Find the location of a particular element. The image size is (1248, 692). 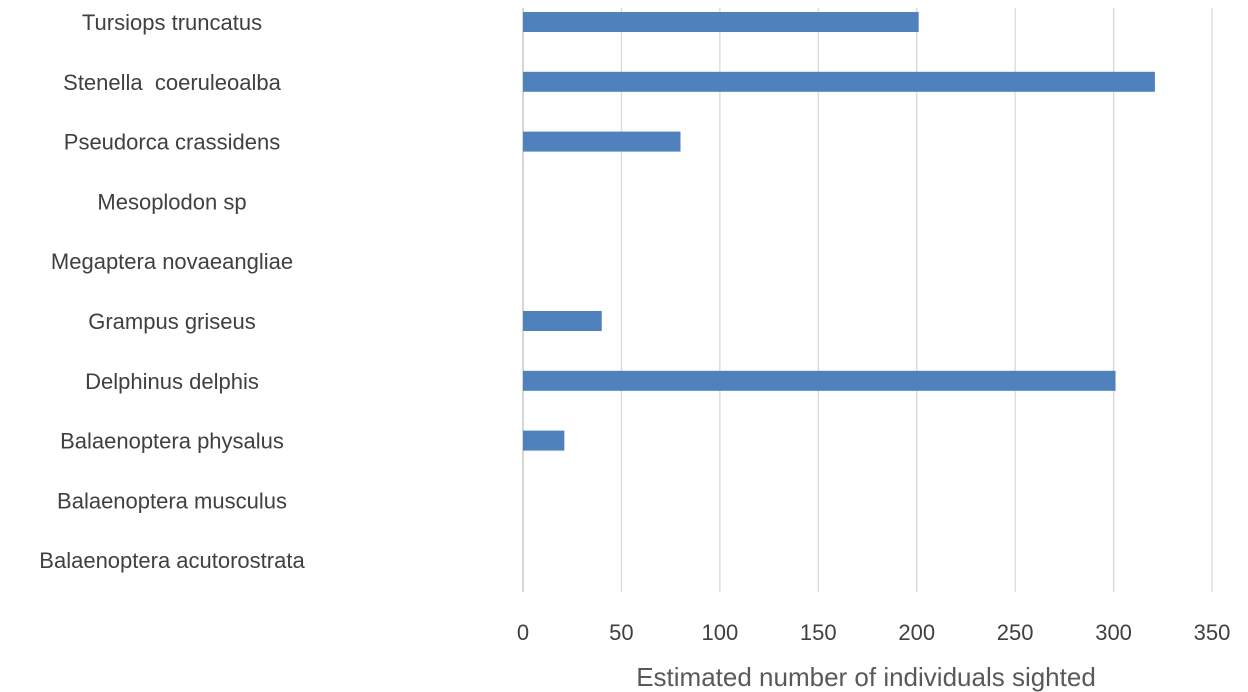

category-label: Delphinus delphis is located at coordinates (172, 381).